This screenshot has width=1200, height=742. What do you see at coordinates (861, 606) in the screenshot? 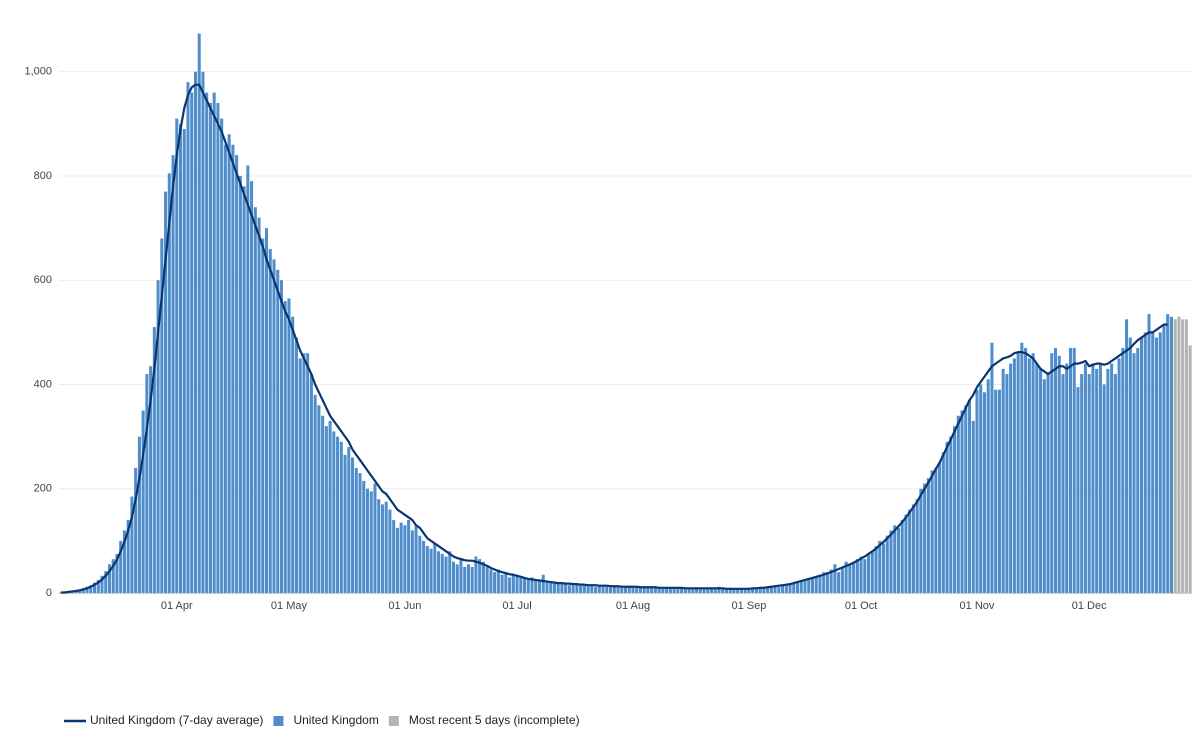
I see `x-tick-label: 01 Oct` at bounding box center [861, 606].